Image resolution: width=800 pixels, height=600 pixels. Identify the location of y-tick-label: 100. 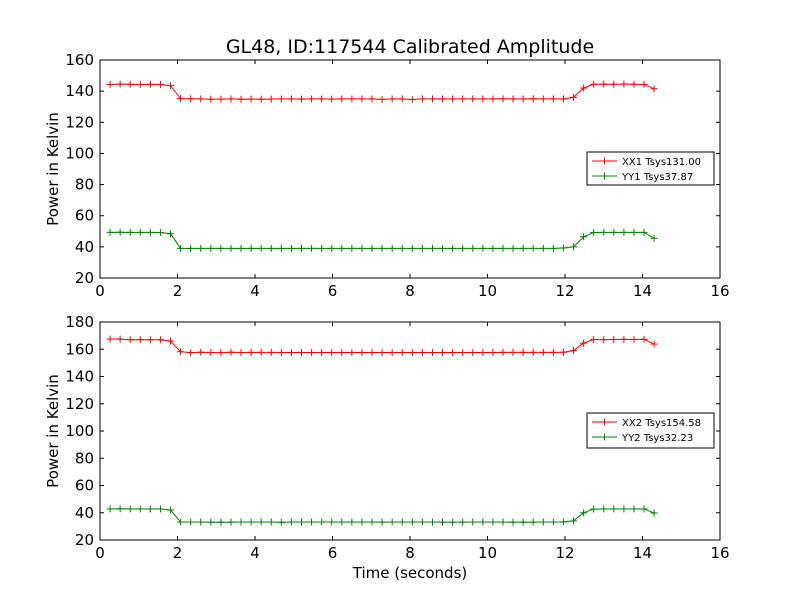
(79, 153).